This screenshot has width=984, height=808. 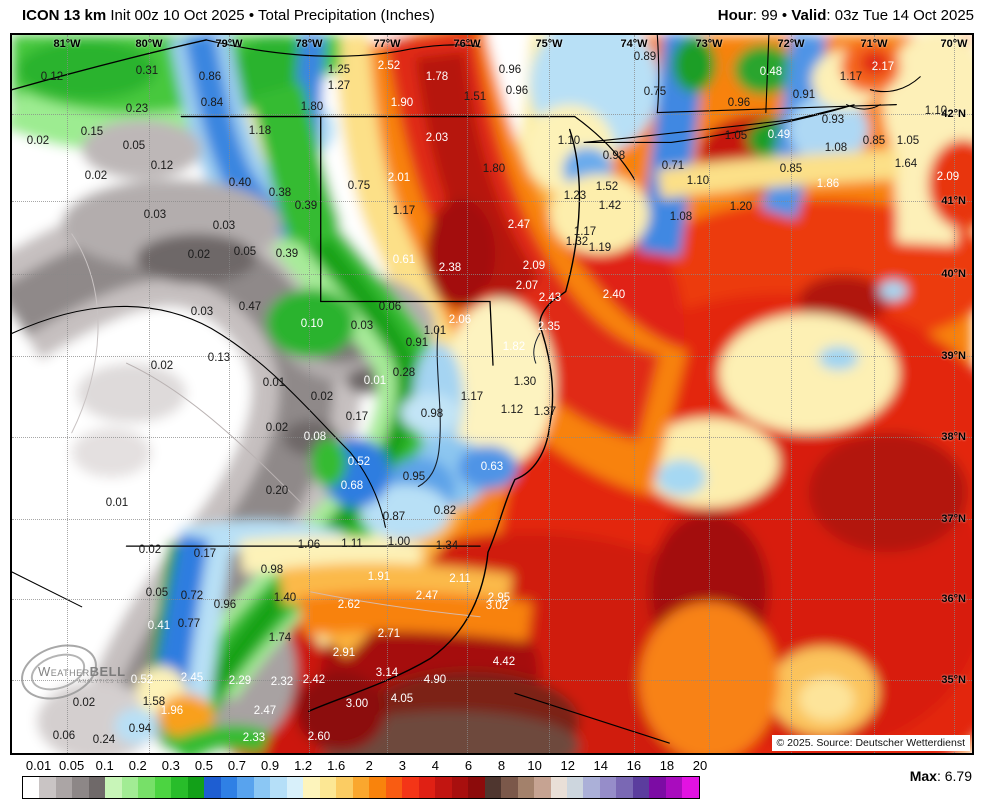 What do you see at coordinates (149, 44) in the screenshot?
I see `longitude-label: 80°W` at bounding box center [149, 44].